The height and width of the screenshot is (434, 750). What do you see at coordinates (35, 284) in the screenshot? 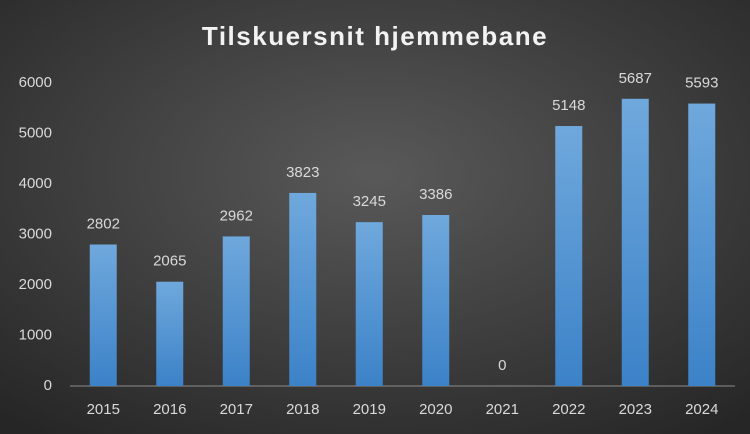
I see `y-tick-label: 2000` at bounding box center [35, 284].